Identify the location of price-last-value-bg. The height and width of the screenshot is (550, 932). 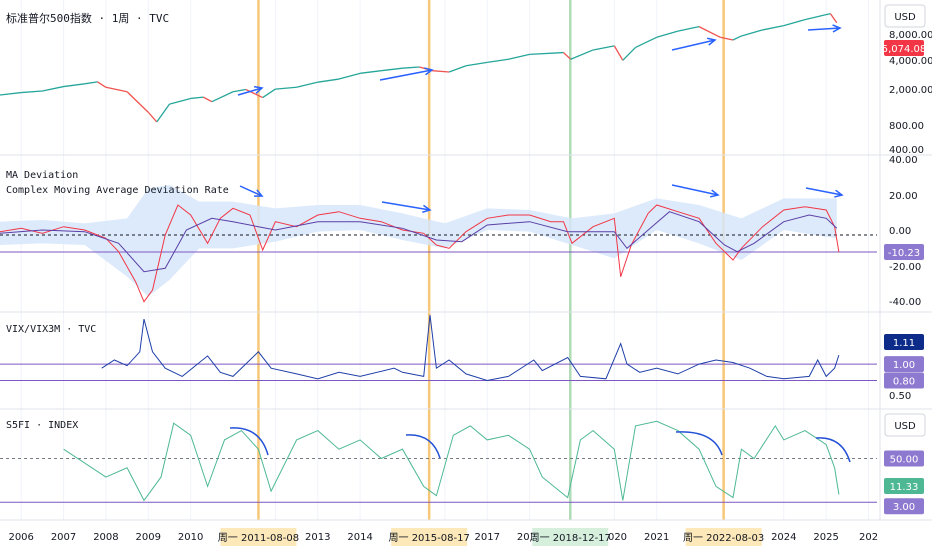
(904, 48).